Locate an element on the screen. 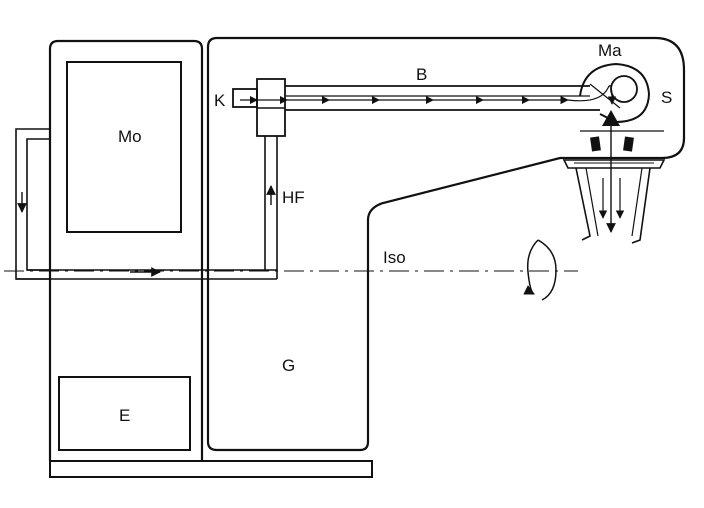 Image resolution: width=704 pixels, height=508 pixels. applicator-right is located at coordinates (641, 205).